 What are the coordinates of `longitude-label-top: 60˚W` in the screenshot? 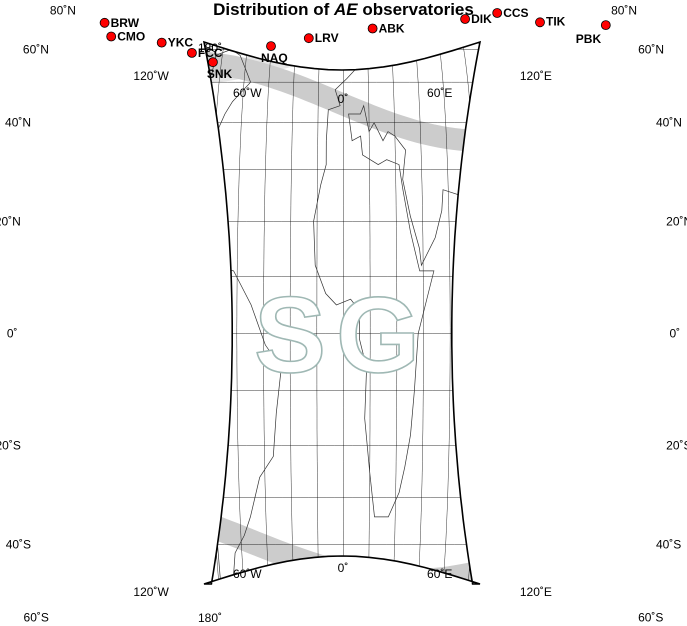 It's located at (247, 93).